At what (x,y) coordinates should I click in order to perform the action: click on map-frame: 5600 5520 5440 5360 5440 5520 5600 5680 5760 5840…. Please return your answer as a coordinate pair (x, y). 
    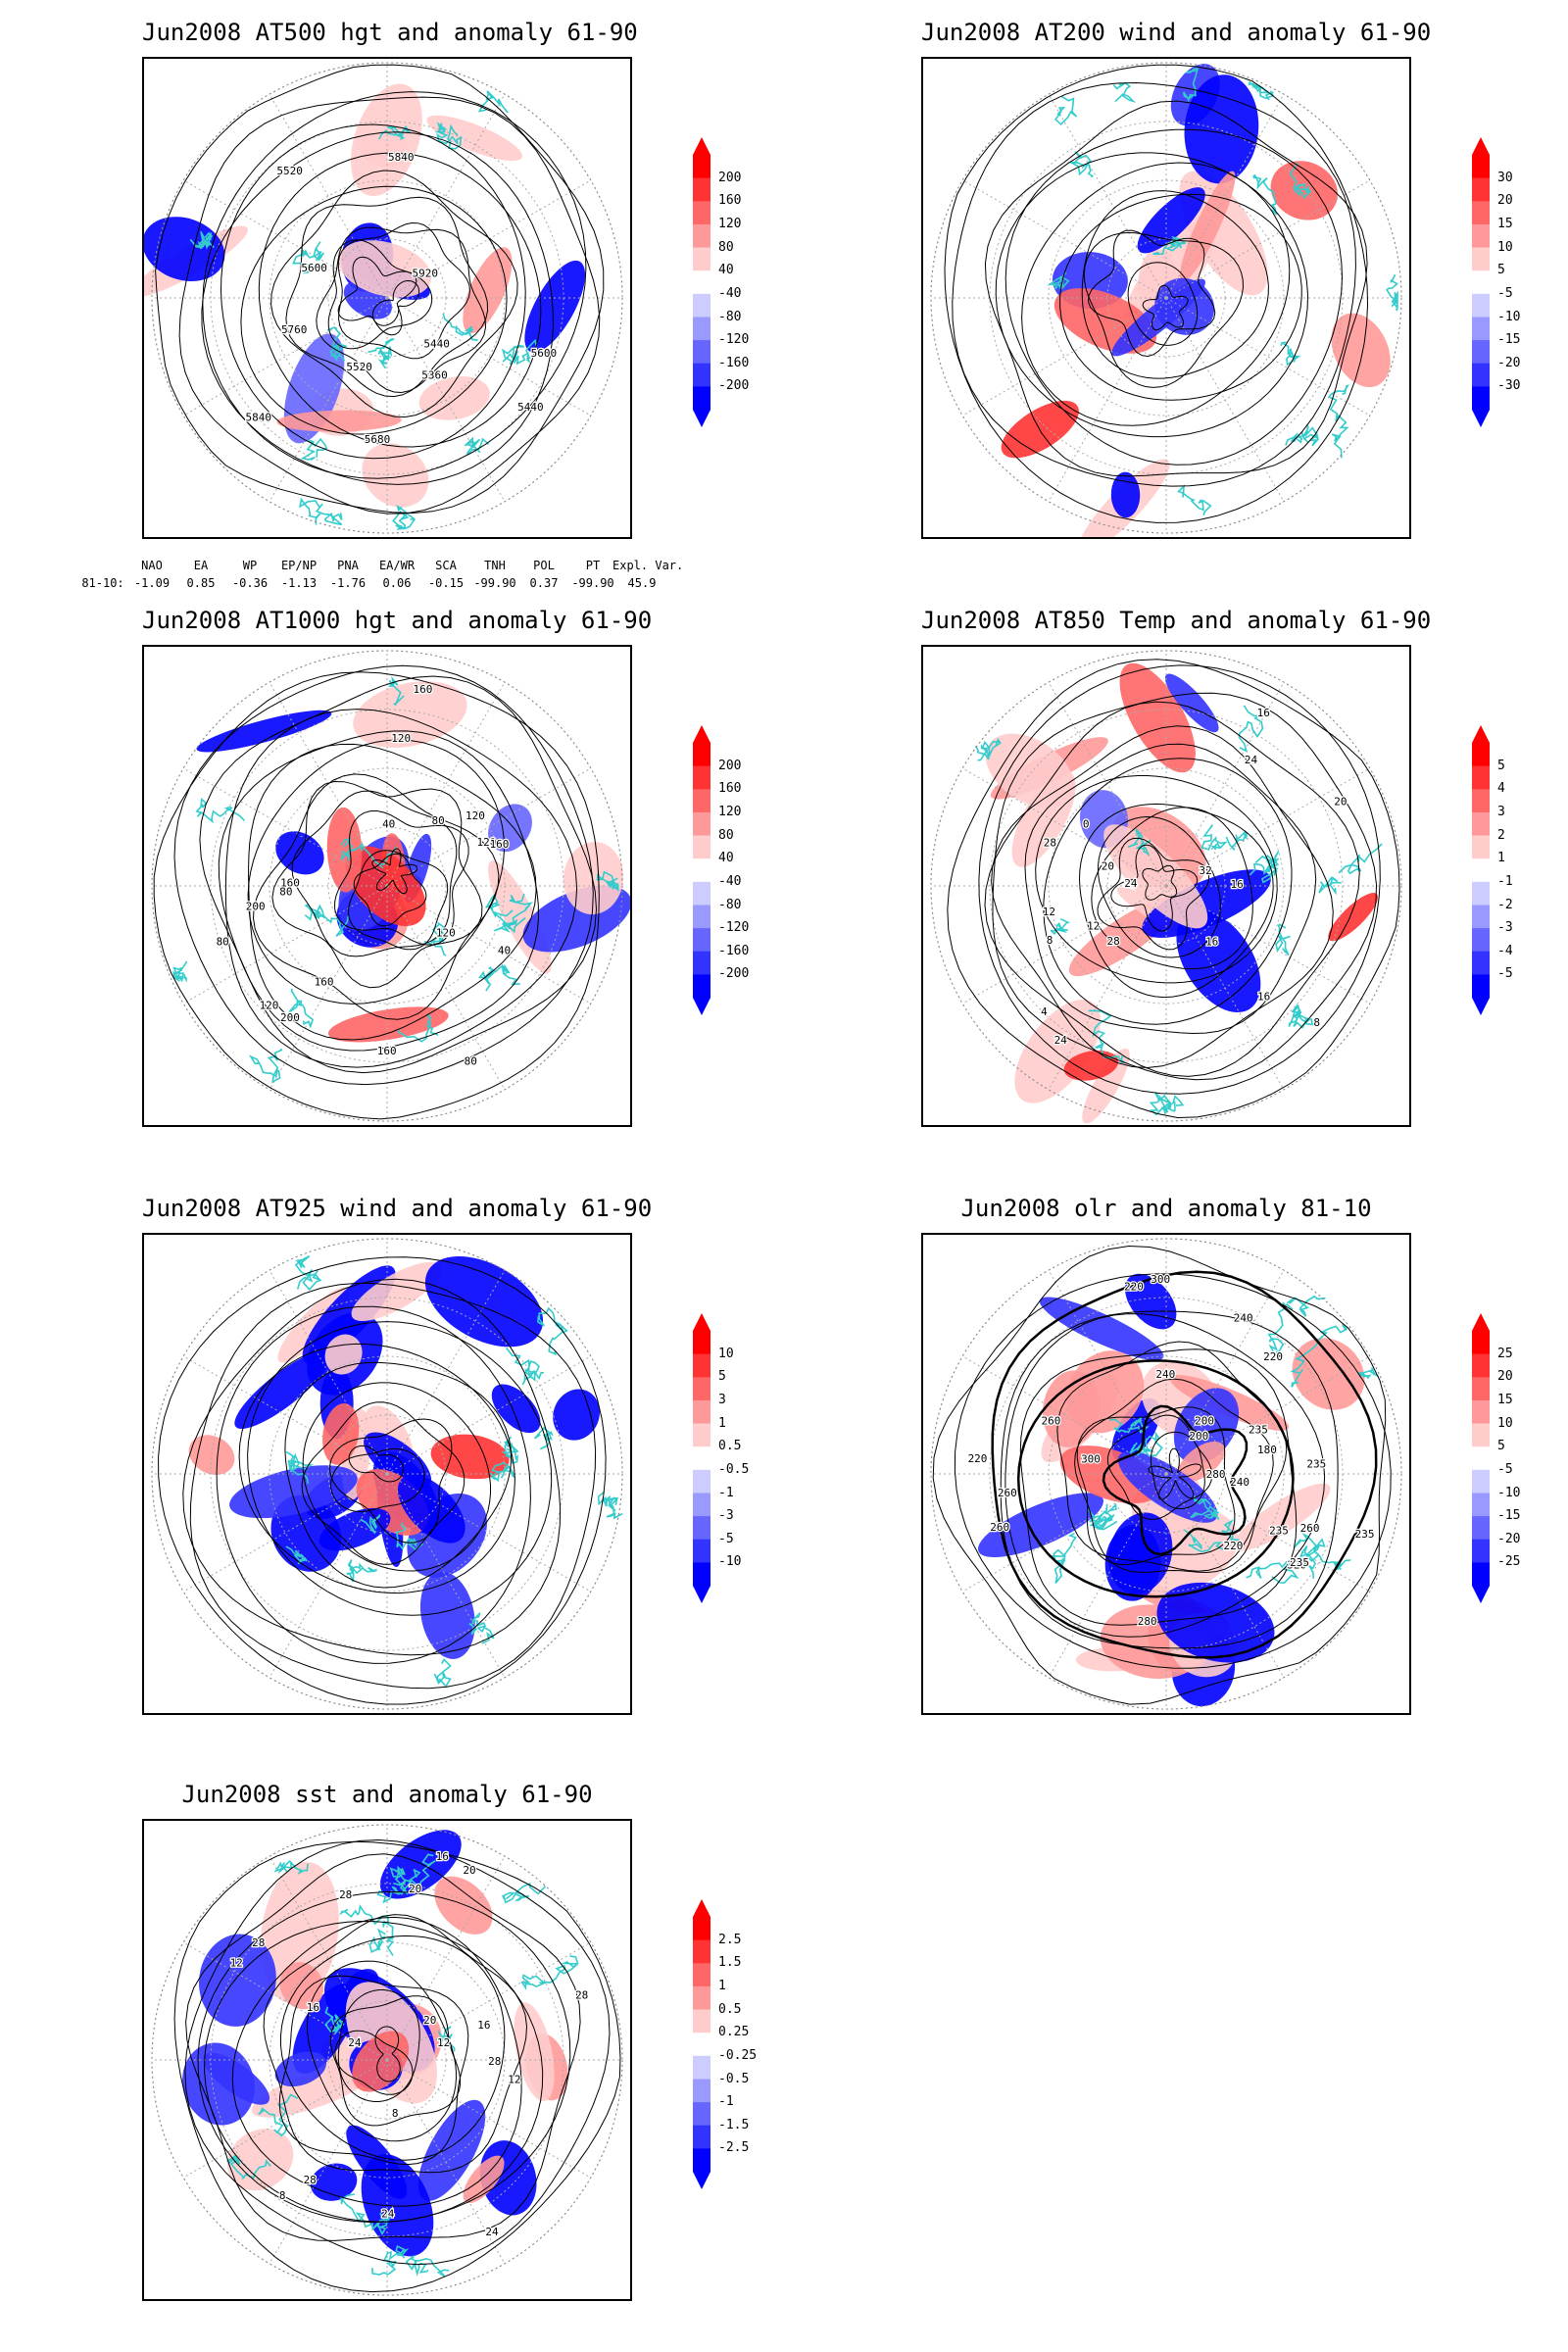
    Looking at the image, I should click on (387, 298).